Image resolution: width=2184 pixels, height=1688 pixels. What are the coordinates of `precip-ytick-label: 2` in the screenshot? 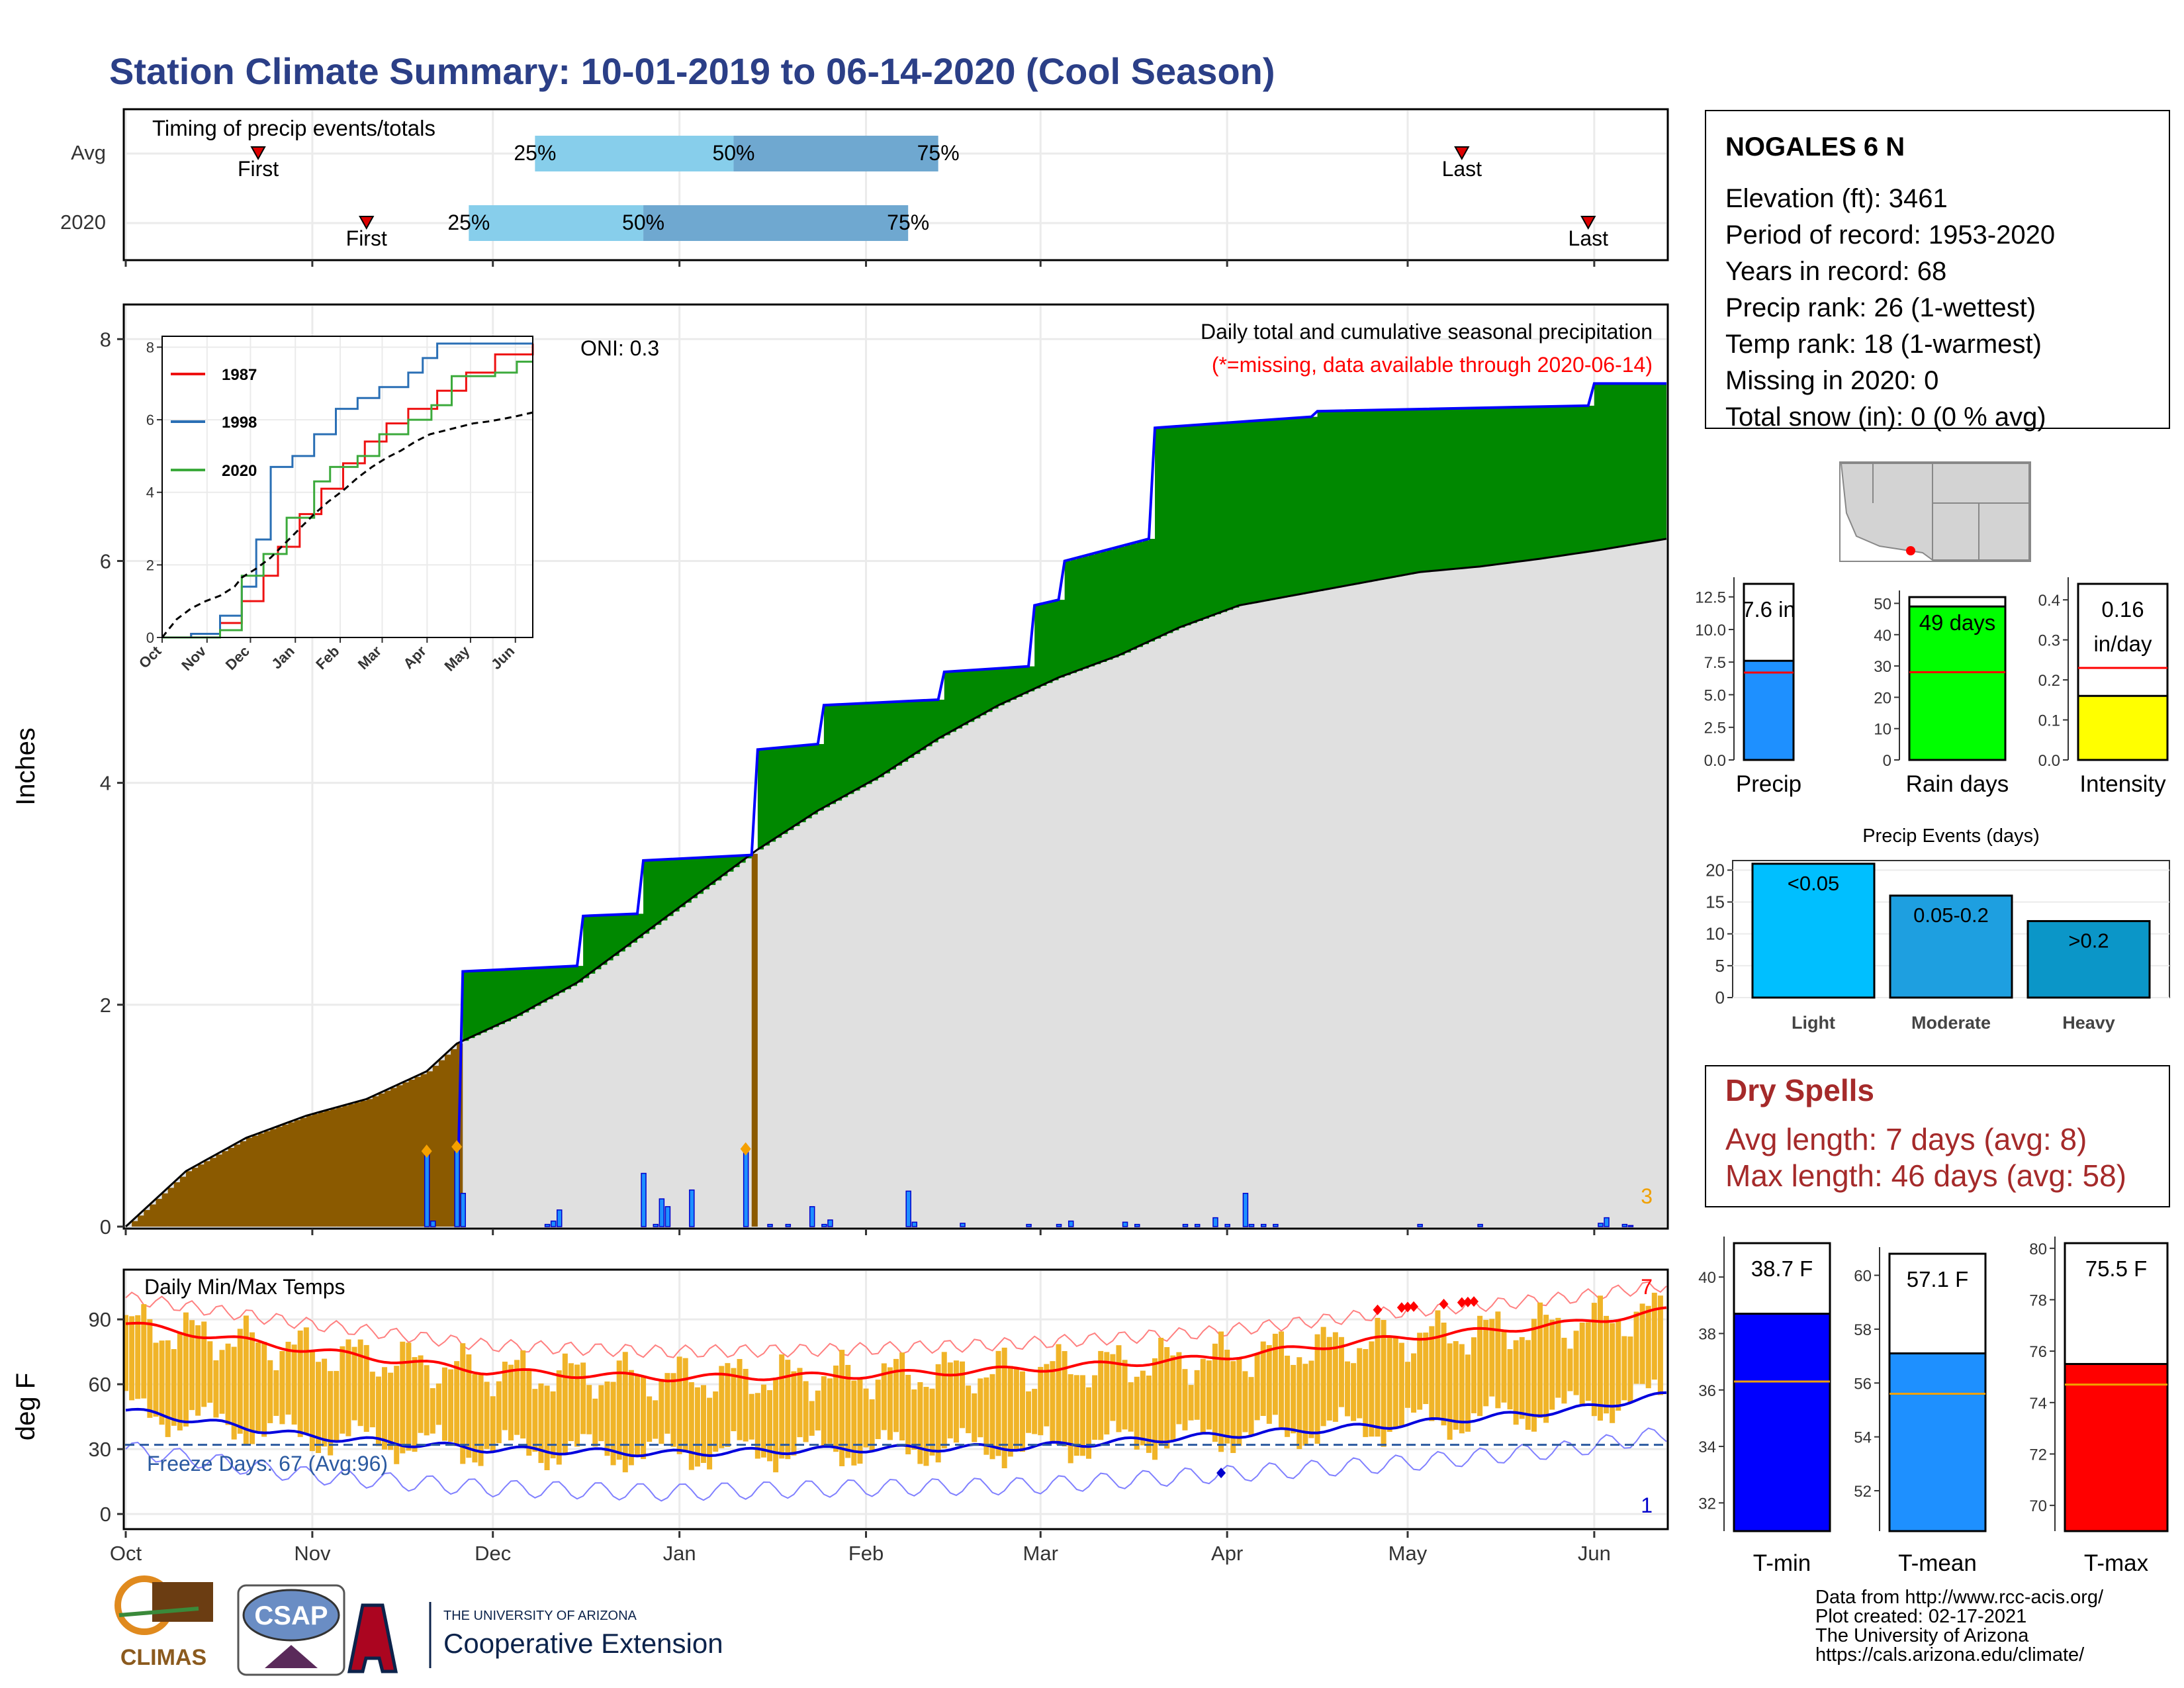 It's located at (105, 1005).